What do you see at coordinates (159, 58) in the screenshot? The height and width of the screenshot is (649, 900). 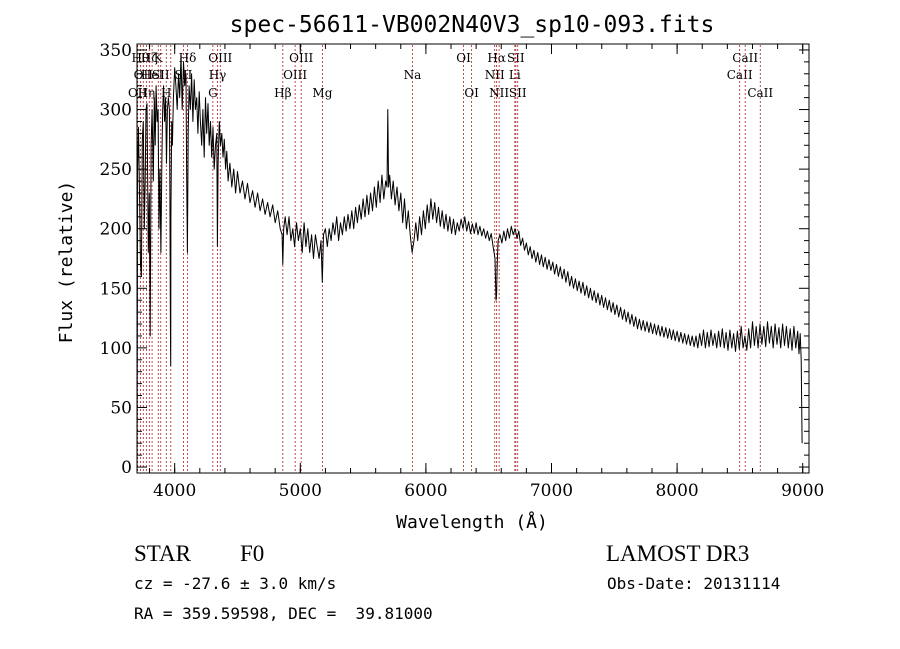 I see `line-label: K` at bounding box center [159, 58].